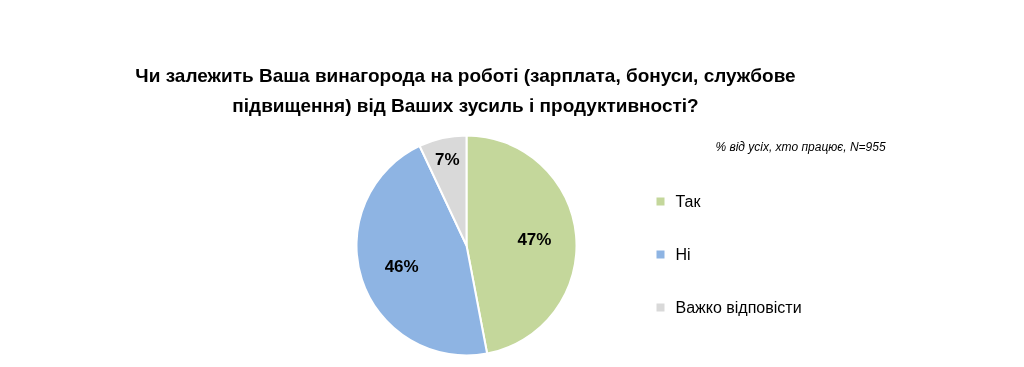  What do you see at coordinates (683, 254) in the screenshot?
I see `legend-label: Ні` at bounding box center [683, 254].